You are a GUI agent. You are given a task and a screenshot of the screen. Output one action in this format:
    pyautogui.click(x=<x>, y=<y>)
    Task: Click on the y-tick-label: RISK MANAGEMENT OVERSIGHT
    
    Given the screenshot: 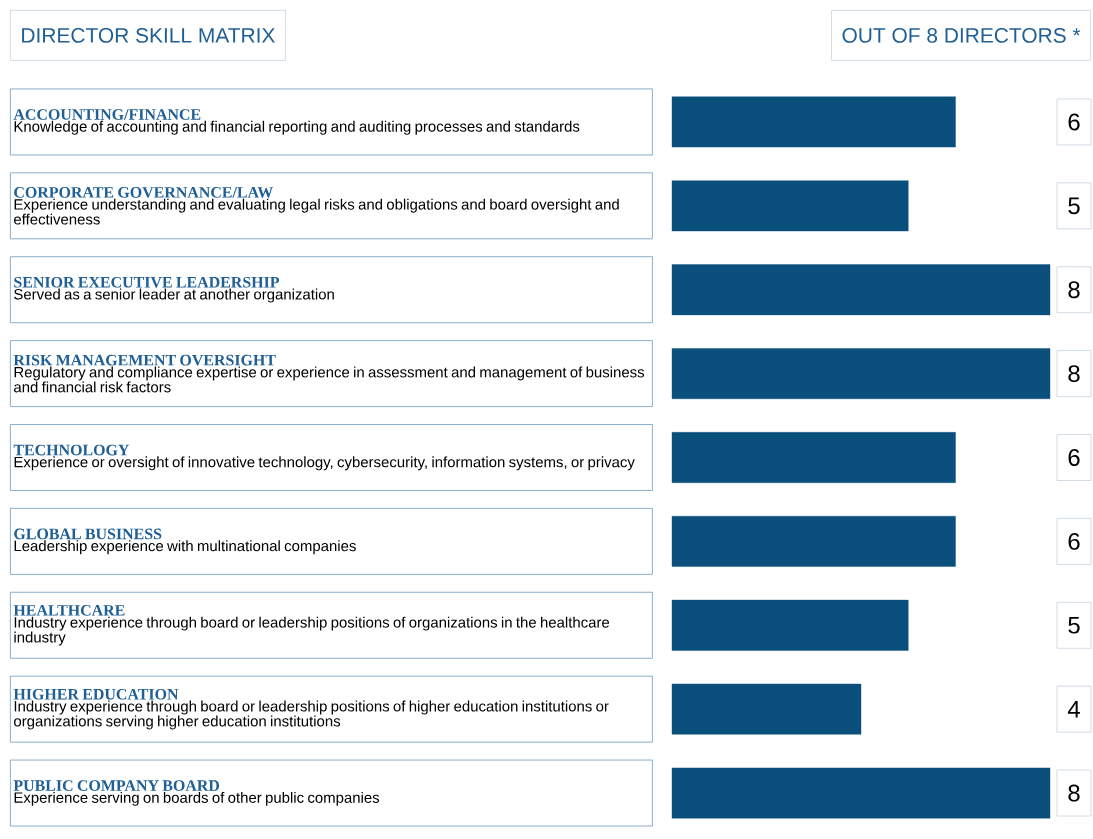 What is the action you would take?
    pyautogui.click(x=144, y=360)
    